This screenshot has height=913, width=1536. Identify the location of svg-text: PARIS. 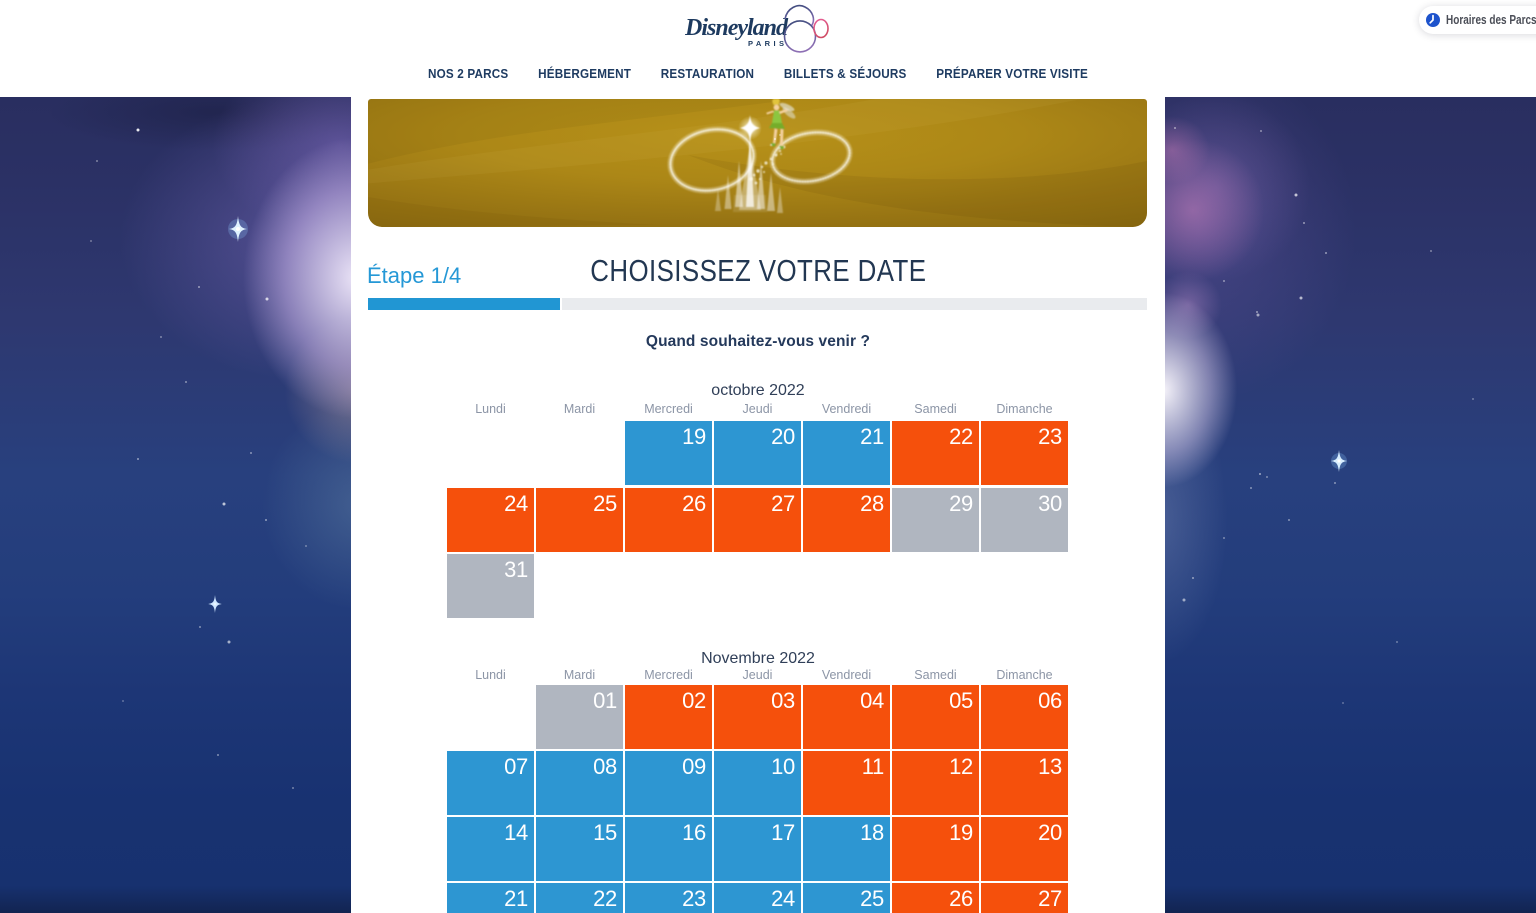
(767, 43).